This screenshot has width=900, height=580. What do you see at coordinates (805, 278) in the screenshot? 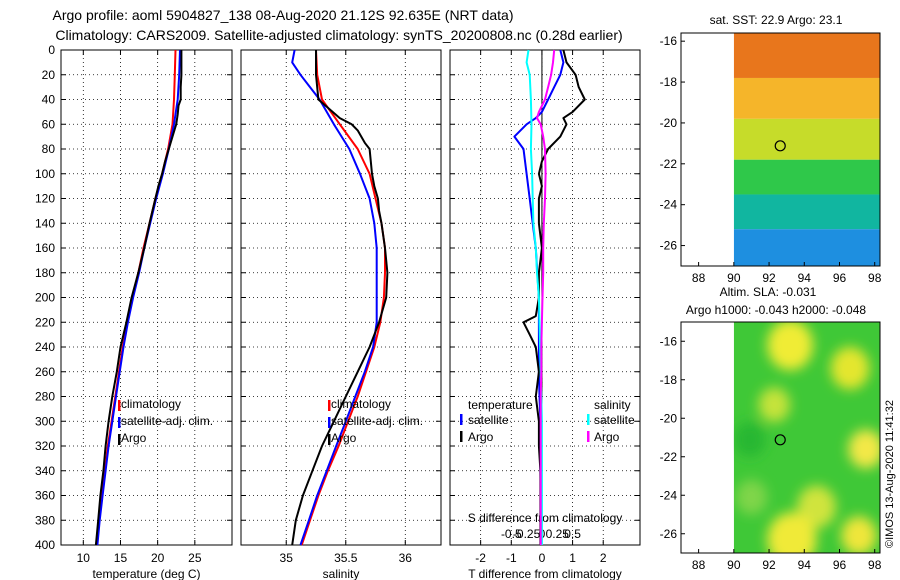
I see `sst-map-tick-label-x: 94` at bounding box center [805, 278].